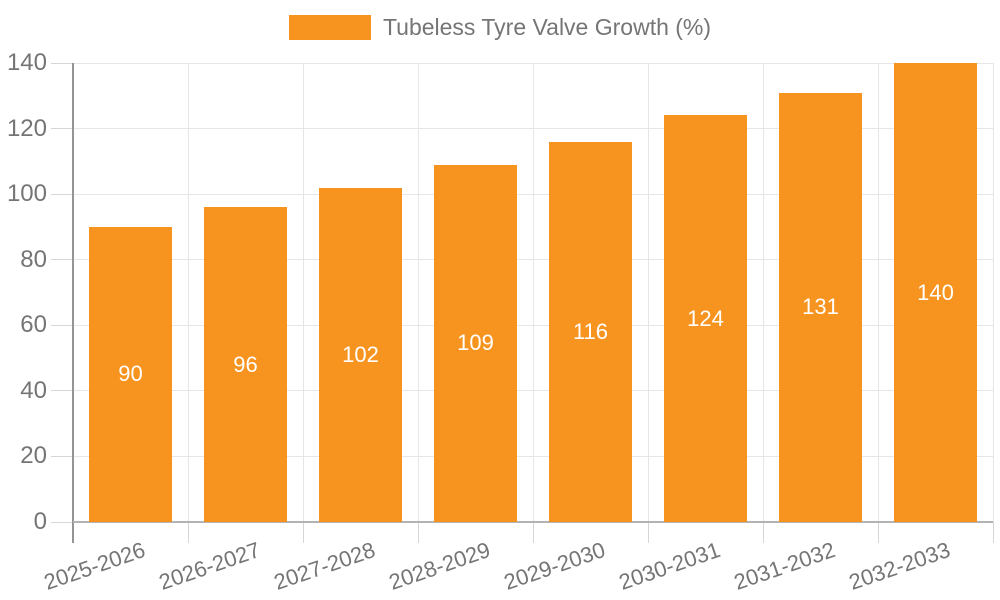 Image resolution: width=1000 pixels, height=600 pixels. I want to click on bar: 131, so click(820, 307).